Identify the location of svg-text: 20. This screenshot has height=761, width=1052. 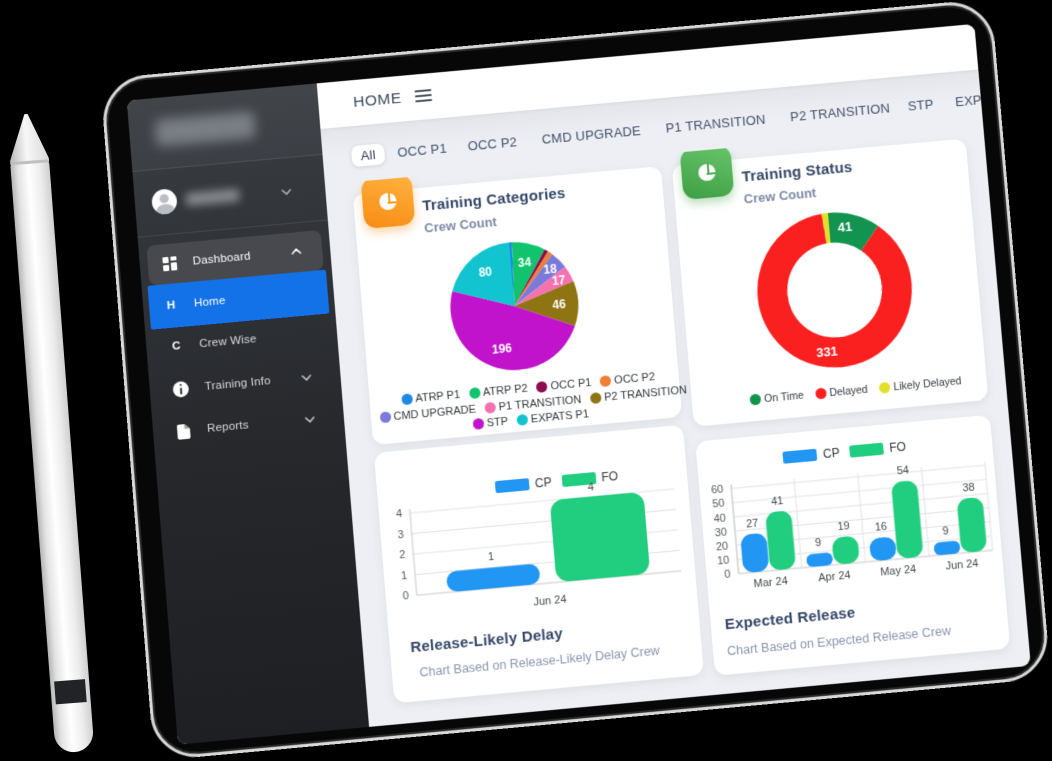
(722, 546).